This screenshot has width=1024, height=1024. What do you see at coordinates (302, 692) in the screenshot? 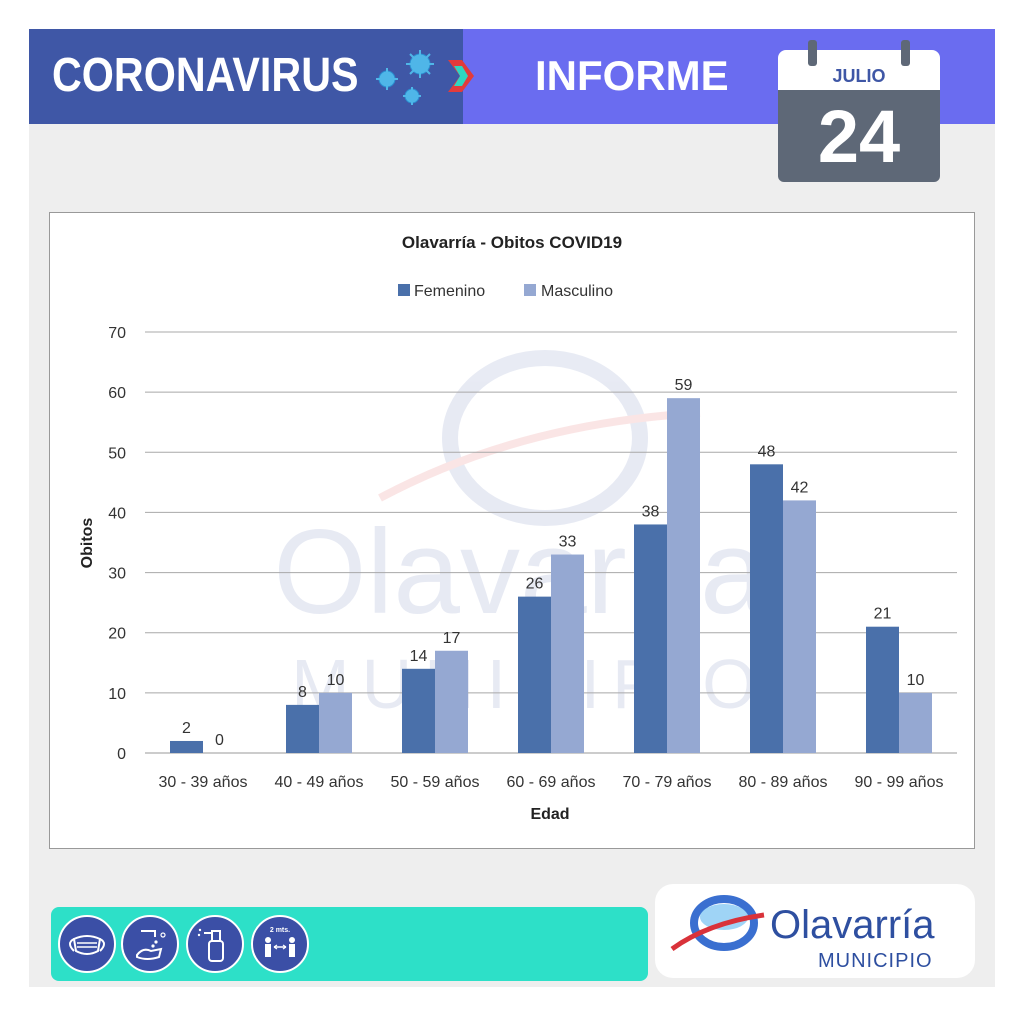
I see `data-label: 8` at bounding box center [302, 692].